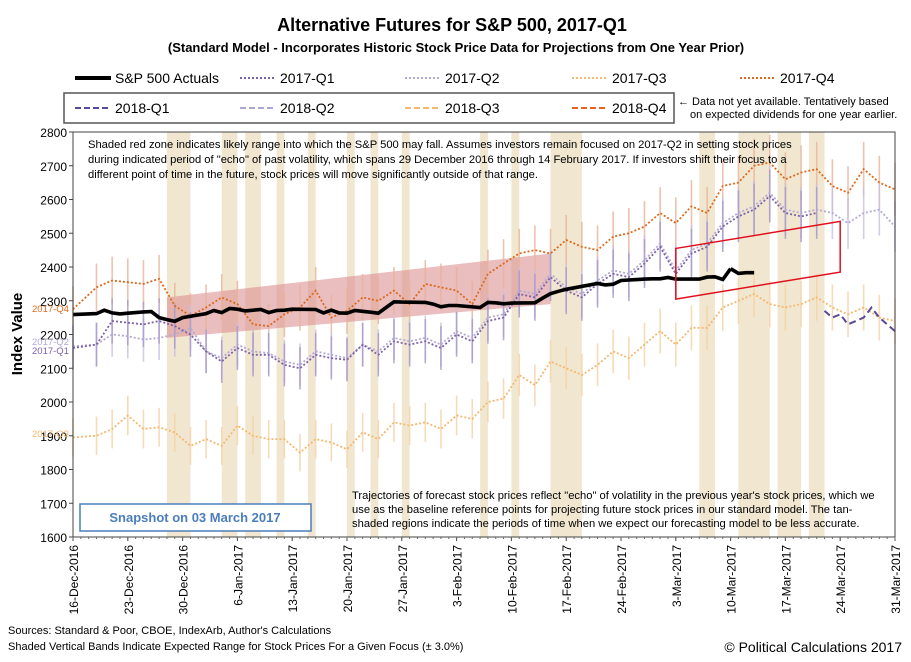 The image size is (911, 662). I want to click on series-2018-q1, so click(859, 318).